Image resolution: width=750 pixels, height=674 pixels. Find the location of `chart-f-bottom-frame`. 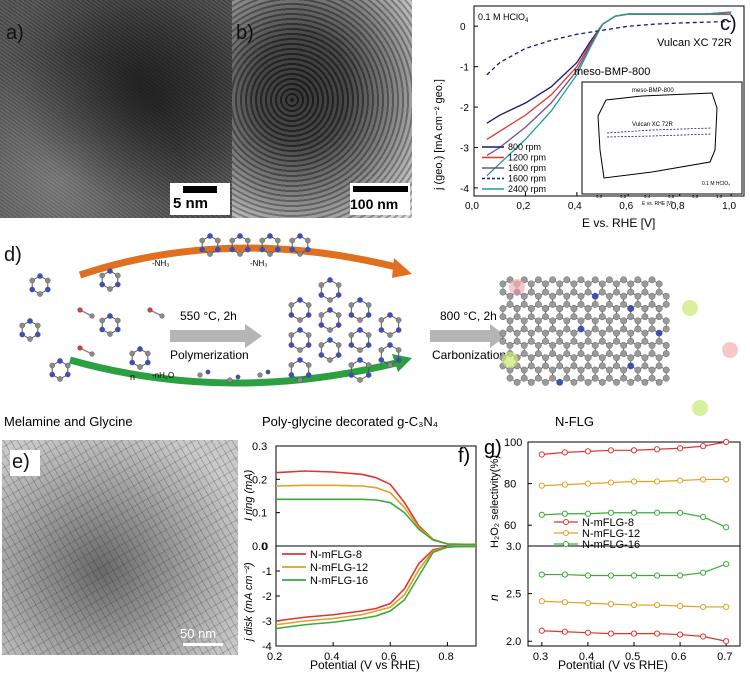

chart-f-bottom-frame is located at coordinates (376, 596).